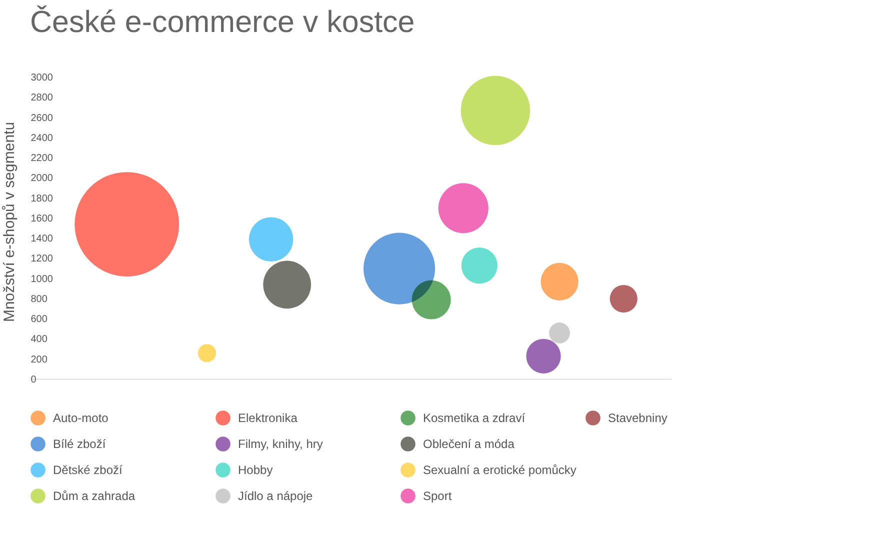  Describe the element at coordinates (255, 470) in the screenshot. I see `legend-label: Hobby` at that location.